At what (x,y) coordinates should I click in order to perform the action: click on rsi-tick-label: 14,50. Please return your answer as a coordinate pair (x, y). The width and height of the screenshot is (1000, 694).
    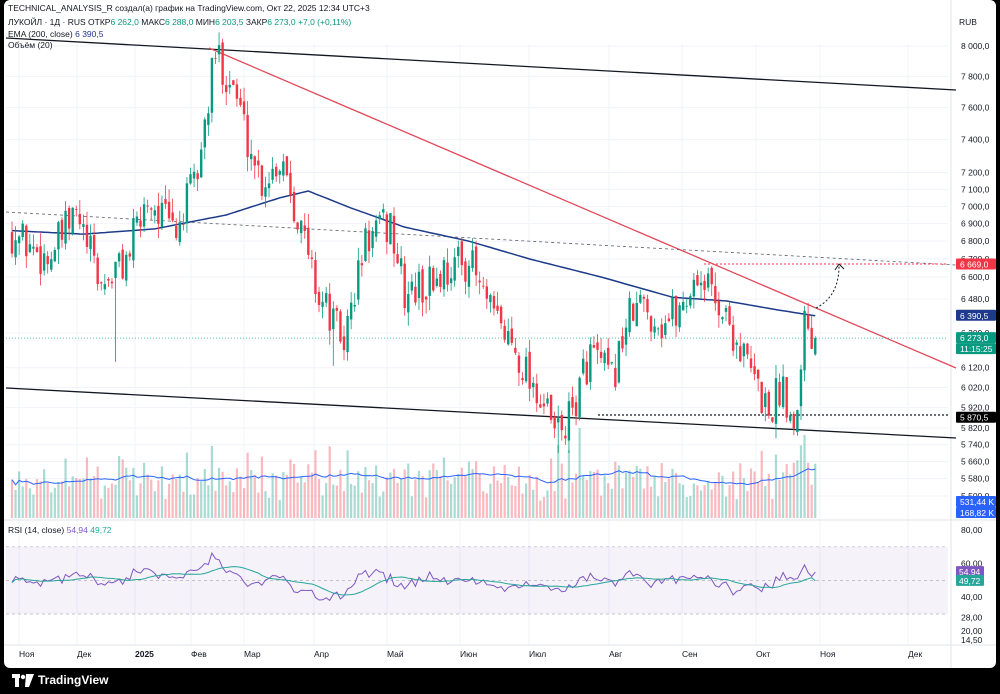
    Looking at the image, I should click on (972, 640).